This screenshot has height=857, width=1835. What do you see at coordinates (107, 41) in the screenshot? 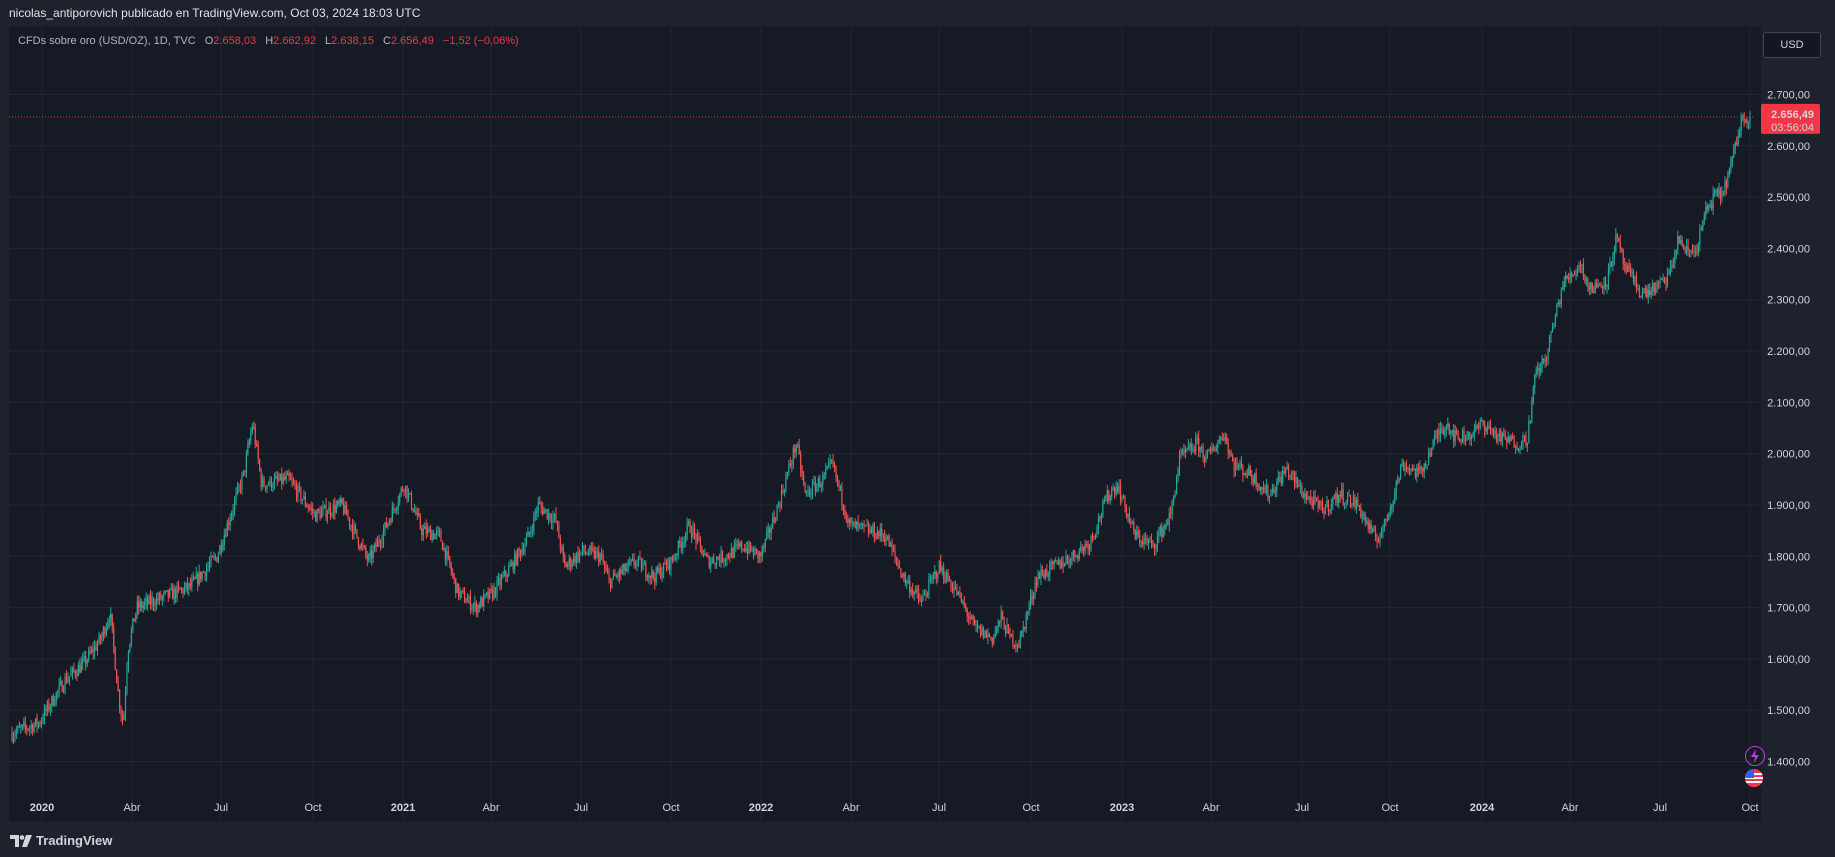
I see `legend-symbol: CFDs sobre oro (USD/OZ), 1D, TVC` at bounding box center [107, 41].